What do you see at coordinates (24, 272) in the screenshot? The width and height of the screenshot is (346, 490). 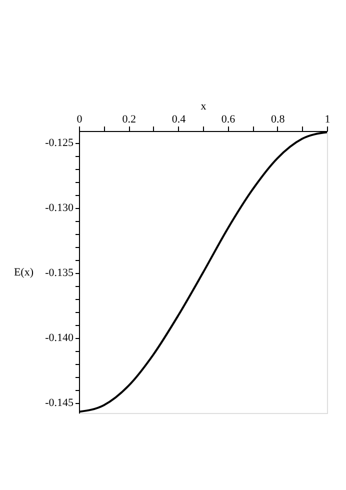 I see `y-axis-title: E(x)` at bounding box center [24, 272].